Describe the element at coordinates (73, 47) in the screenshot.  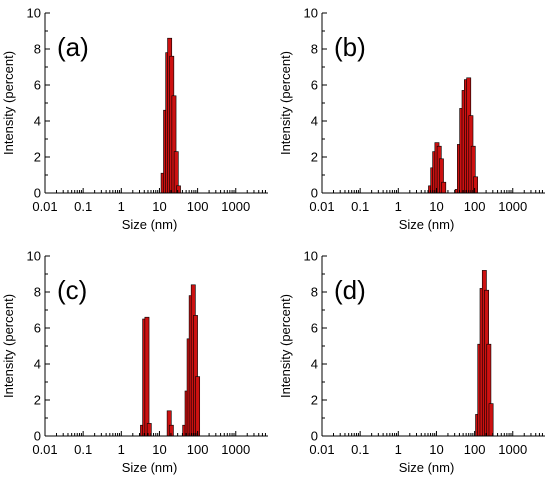
I see `panel-label: (a)` at that location.